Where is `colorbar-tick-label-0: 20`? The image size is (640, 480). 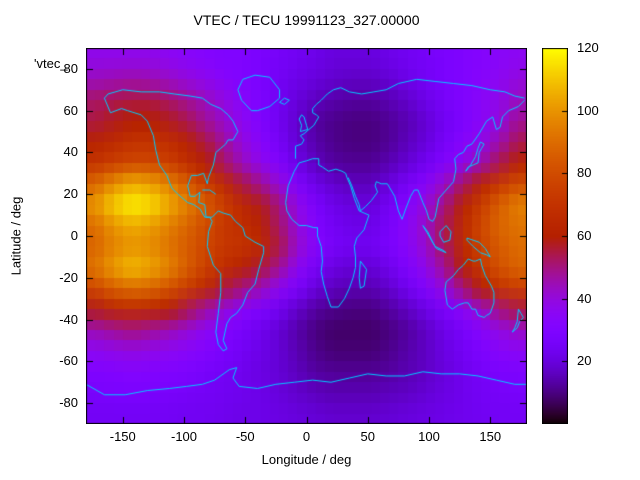
colorbar-tick-label-0: 20 is located at coordinates (584, 361).